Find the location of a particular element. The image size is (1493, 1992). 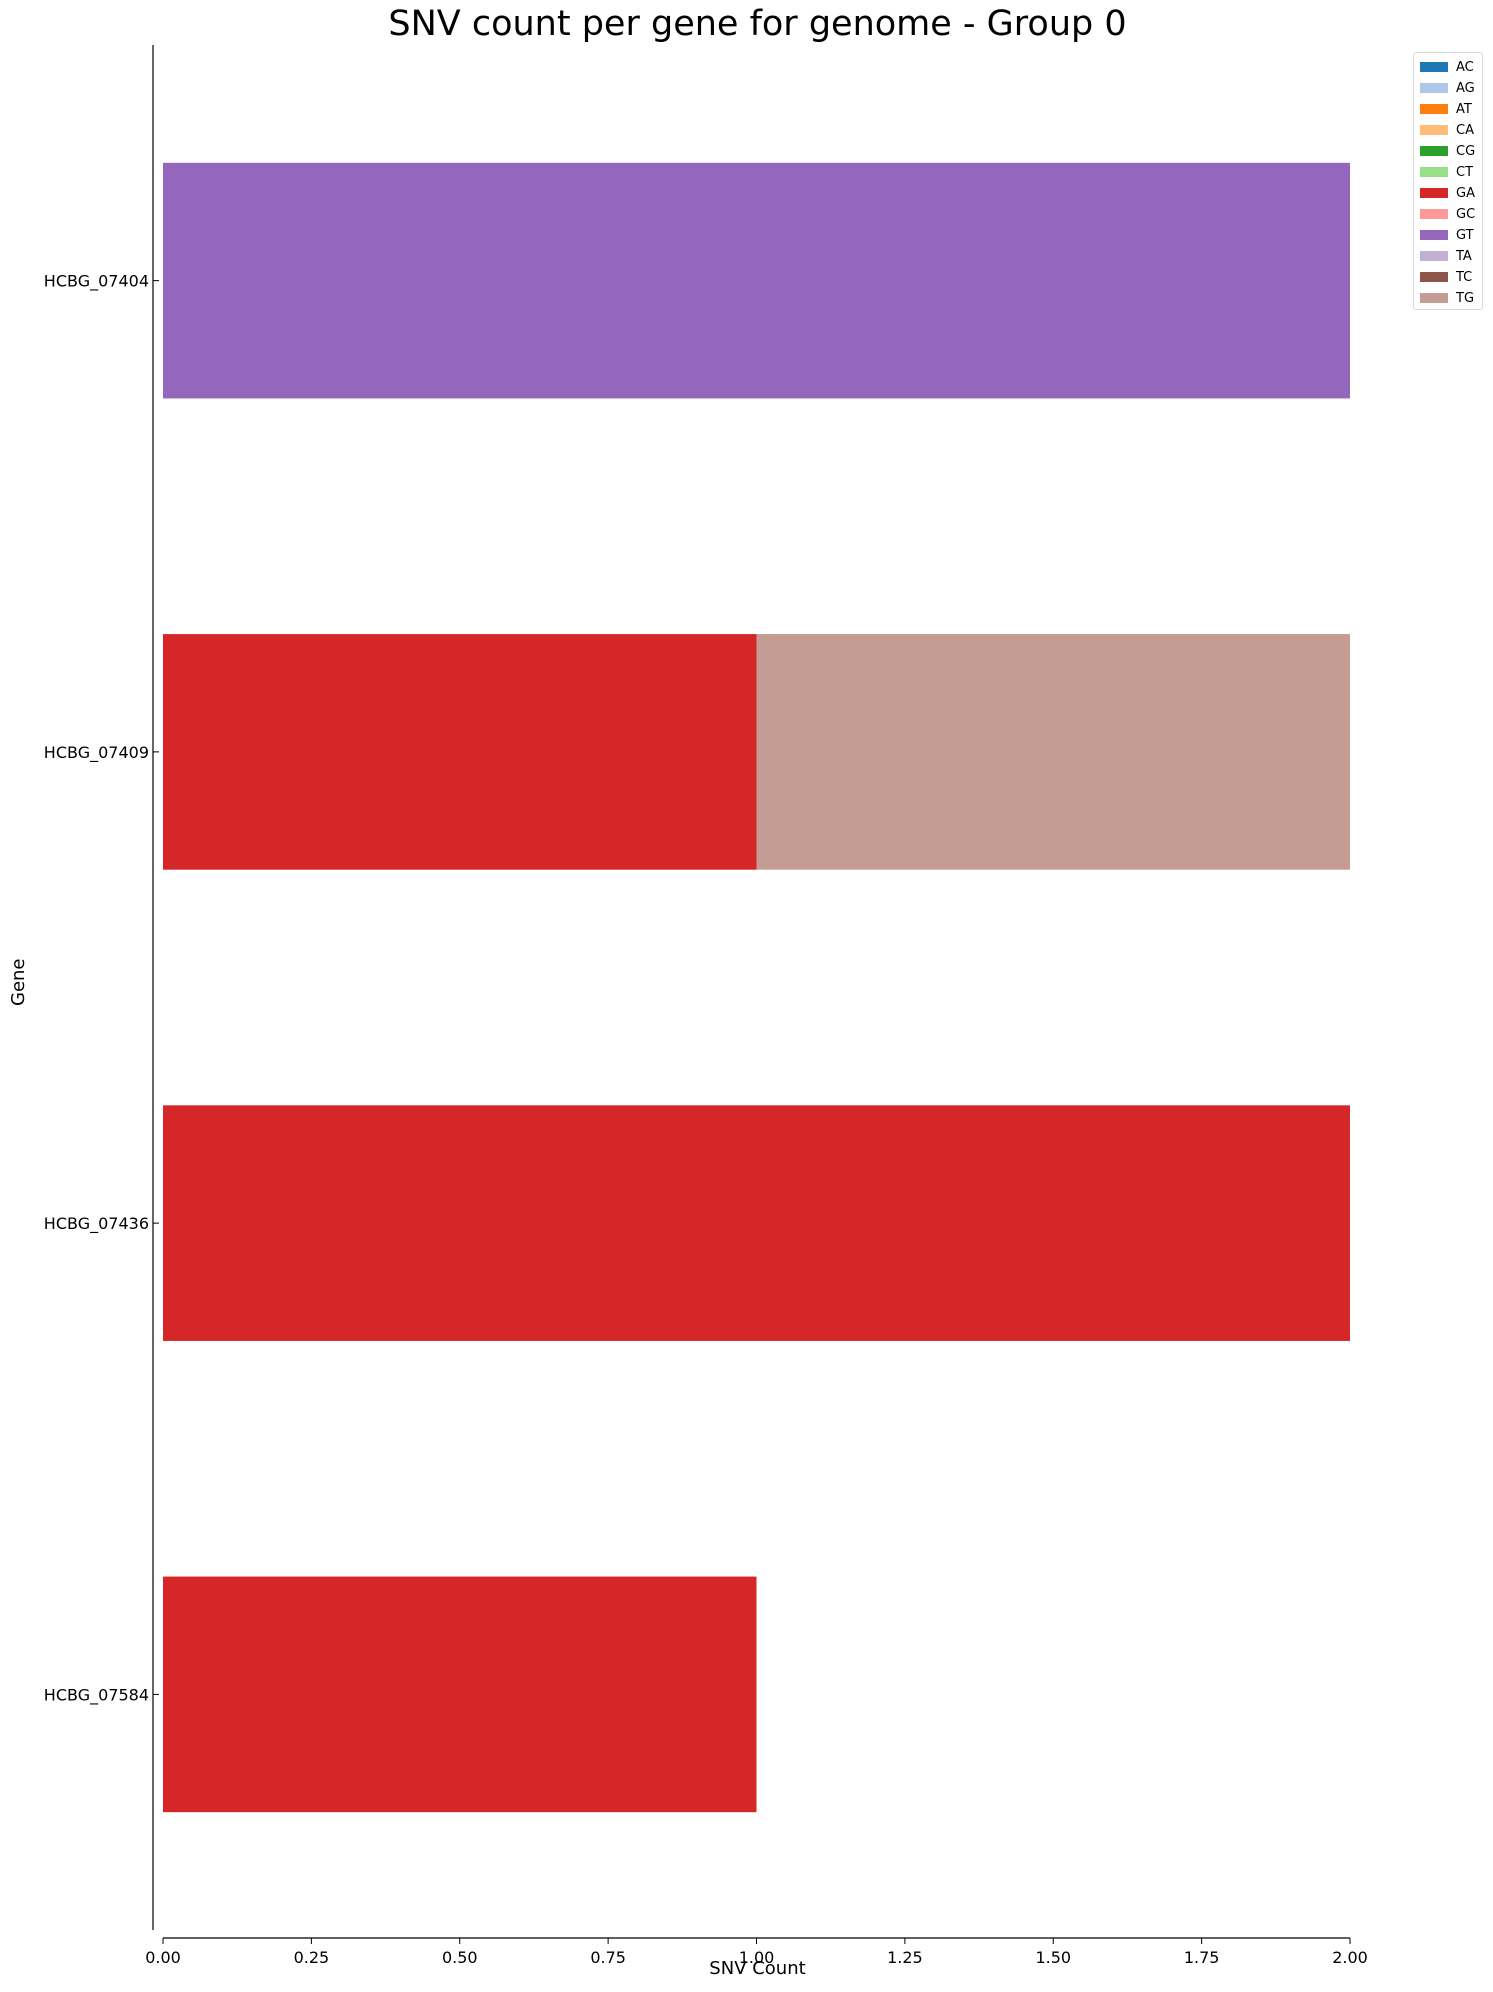

legend-item-TG: TG is located at coordinates (1447, 298).